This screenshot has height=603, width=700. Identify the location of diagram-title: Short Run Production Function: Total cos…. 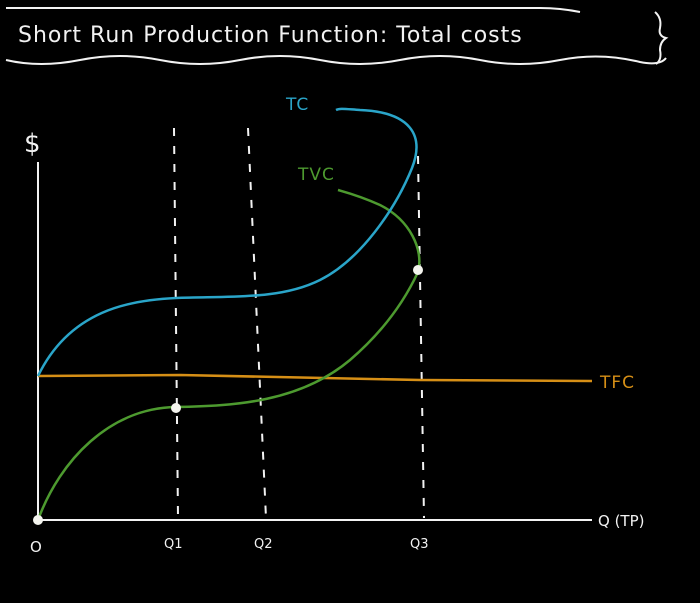
(270, 35).